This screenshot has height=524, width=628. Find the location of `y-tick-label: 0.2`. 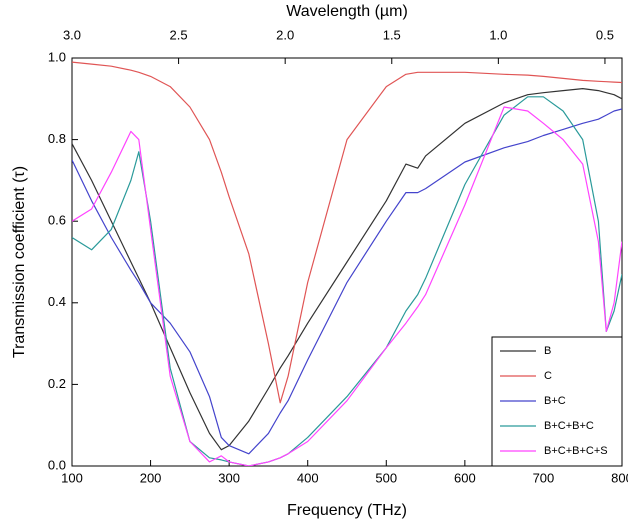

y-tick-label: 0.2 is located at coordinates (57, 383).